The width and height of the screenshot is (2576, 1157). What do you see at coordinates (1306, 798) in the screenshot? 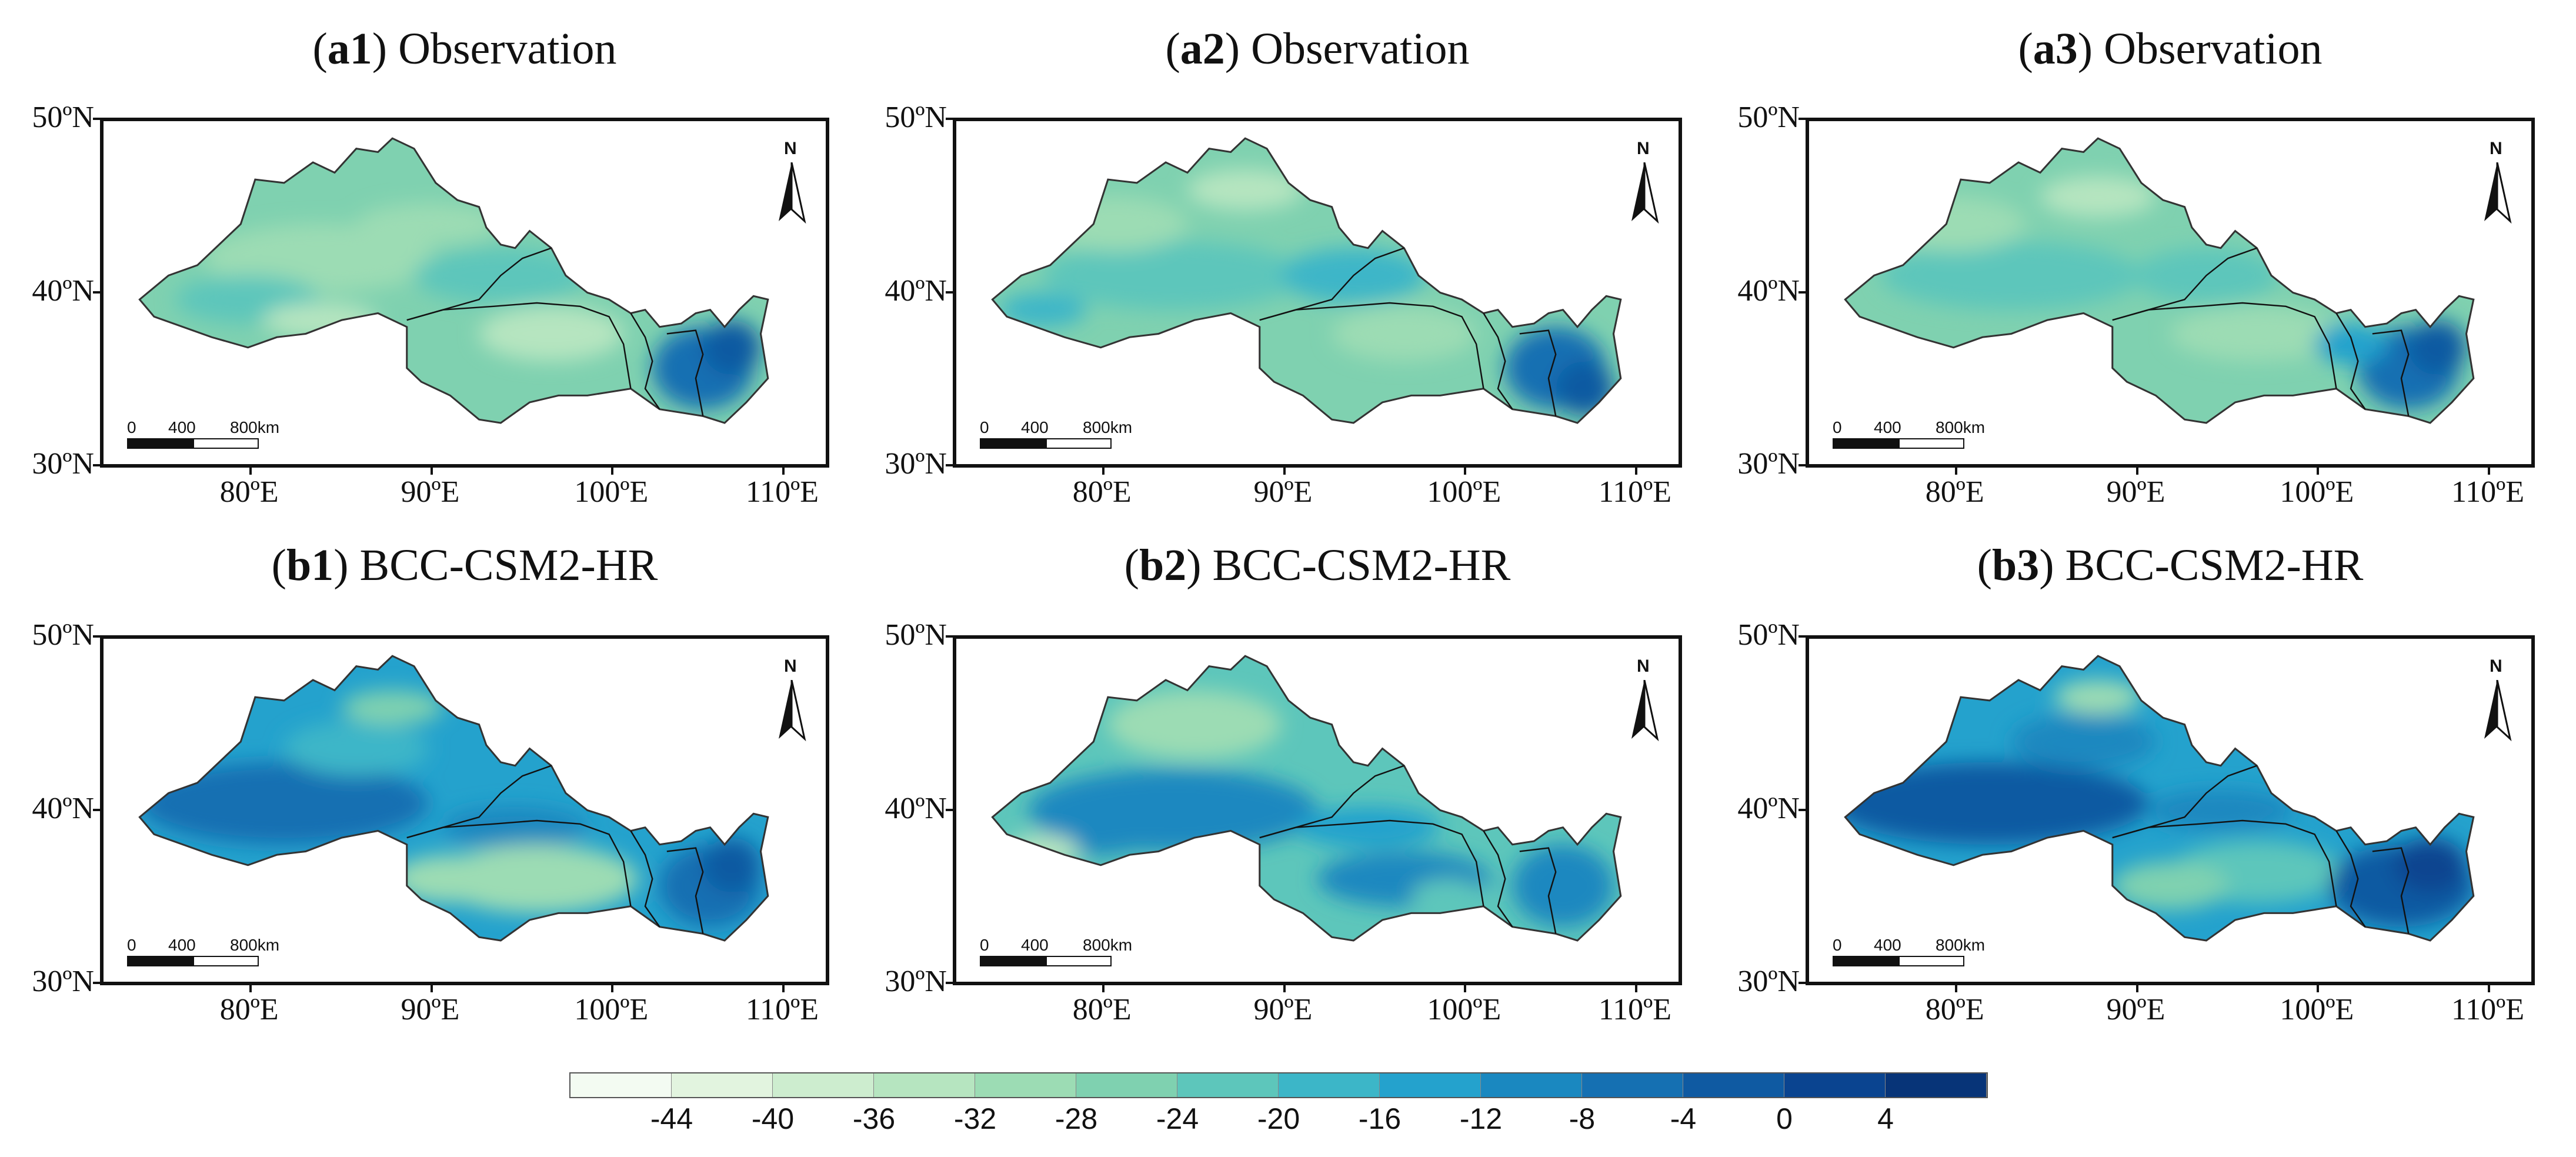
I see `map-b2` at bounding box center [1306, 798].